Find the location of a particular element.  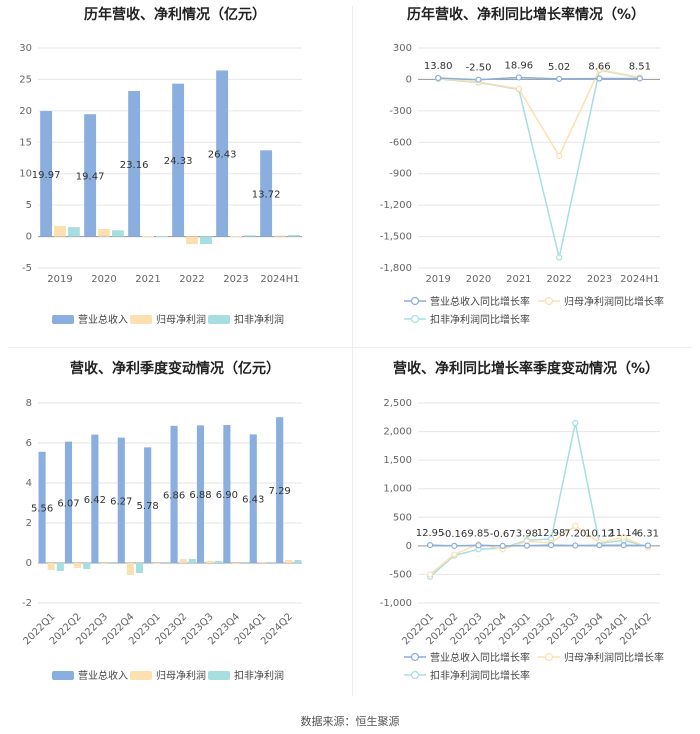

data-label: 5.78 is located at coordinates (148, 506).